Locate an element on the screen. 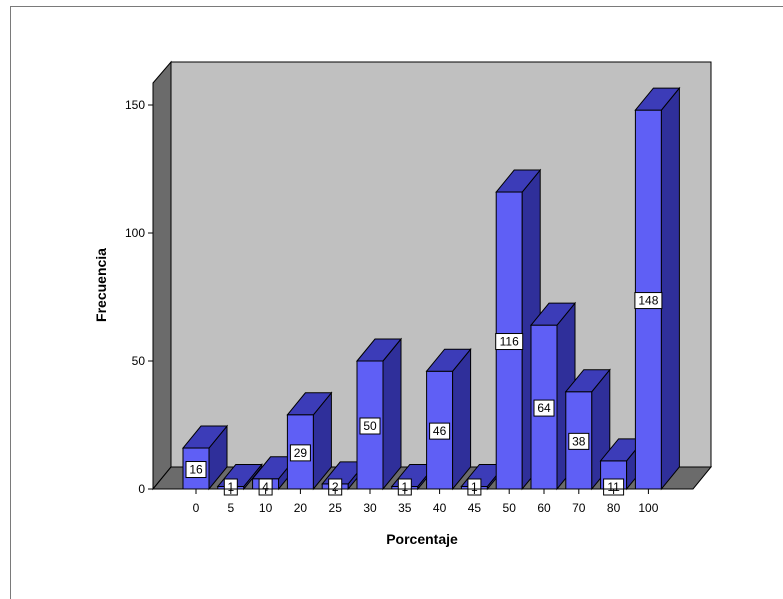 This screenshot has height=599, width=783. y-tick-label: 0 is located at coordinates (141, 489).